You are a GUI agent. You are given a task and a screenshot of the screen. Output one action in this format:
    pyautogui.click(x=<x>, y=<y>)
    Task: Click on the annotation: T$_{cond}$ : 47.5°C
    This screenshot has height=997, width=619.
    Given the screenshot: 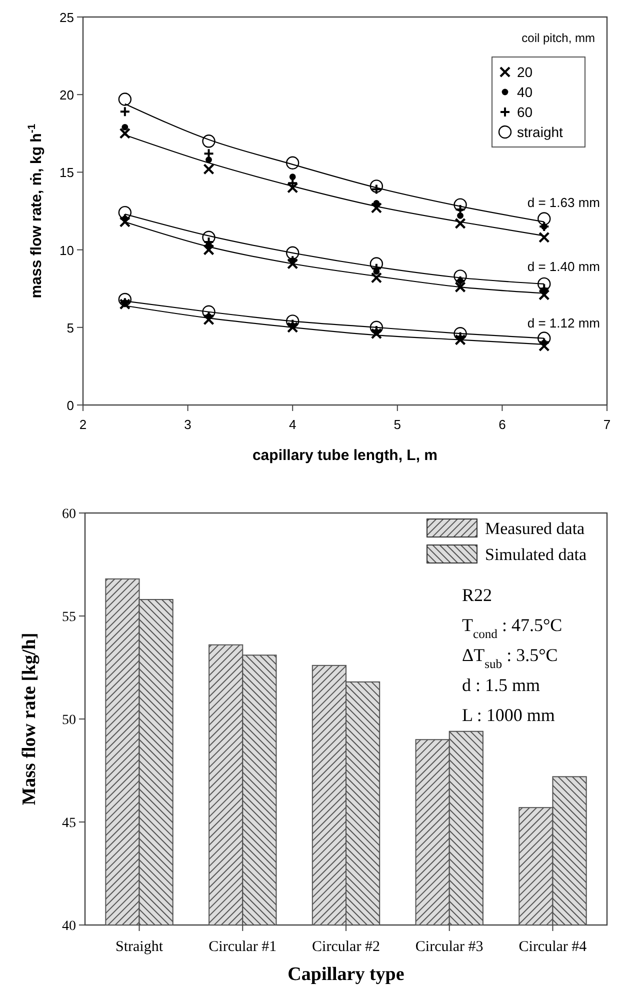 What is the action you would take?
    pyautogui.click(x=512, y=628)
    